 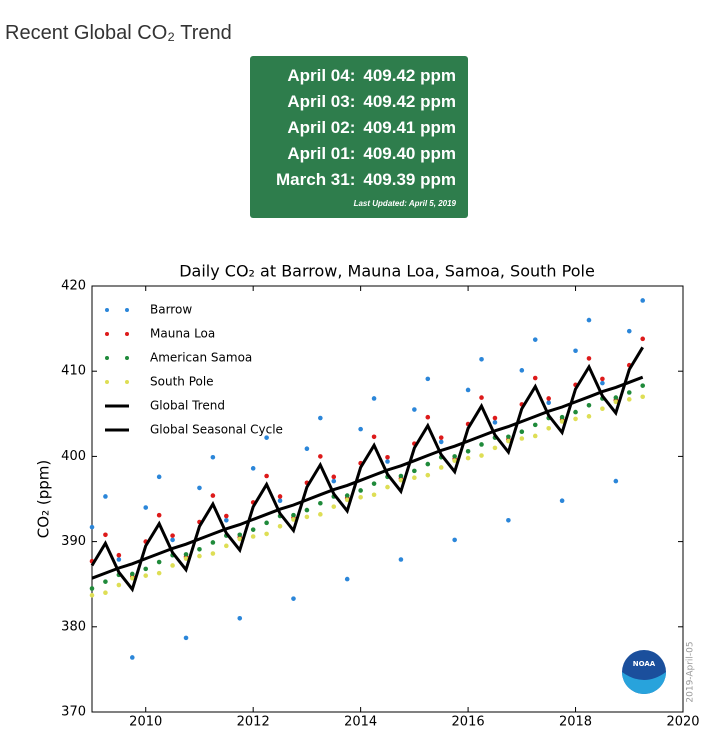 I want to click on x-tick-label: 2018, so click(x=575, y=722).